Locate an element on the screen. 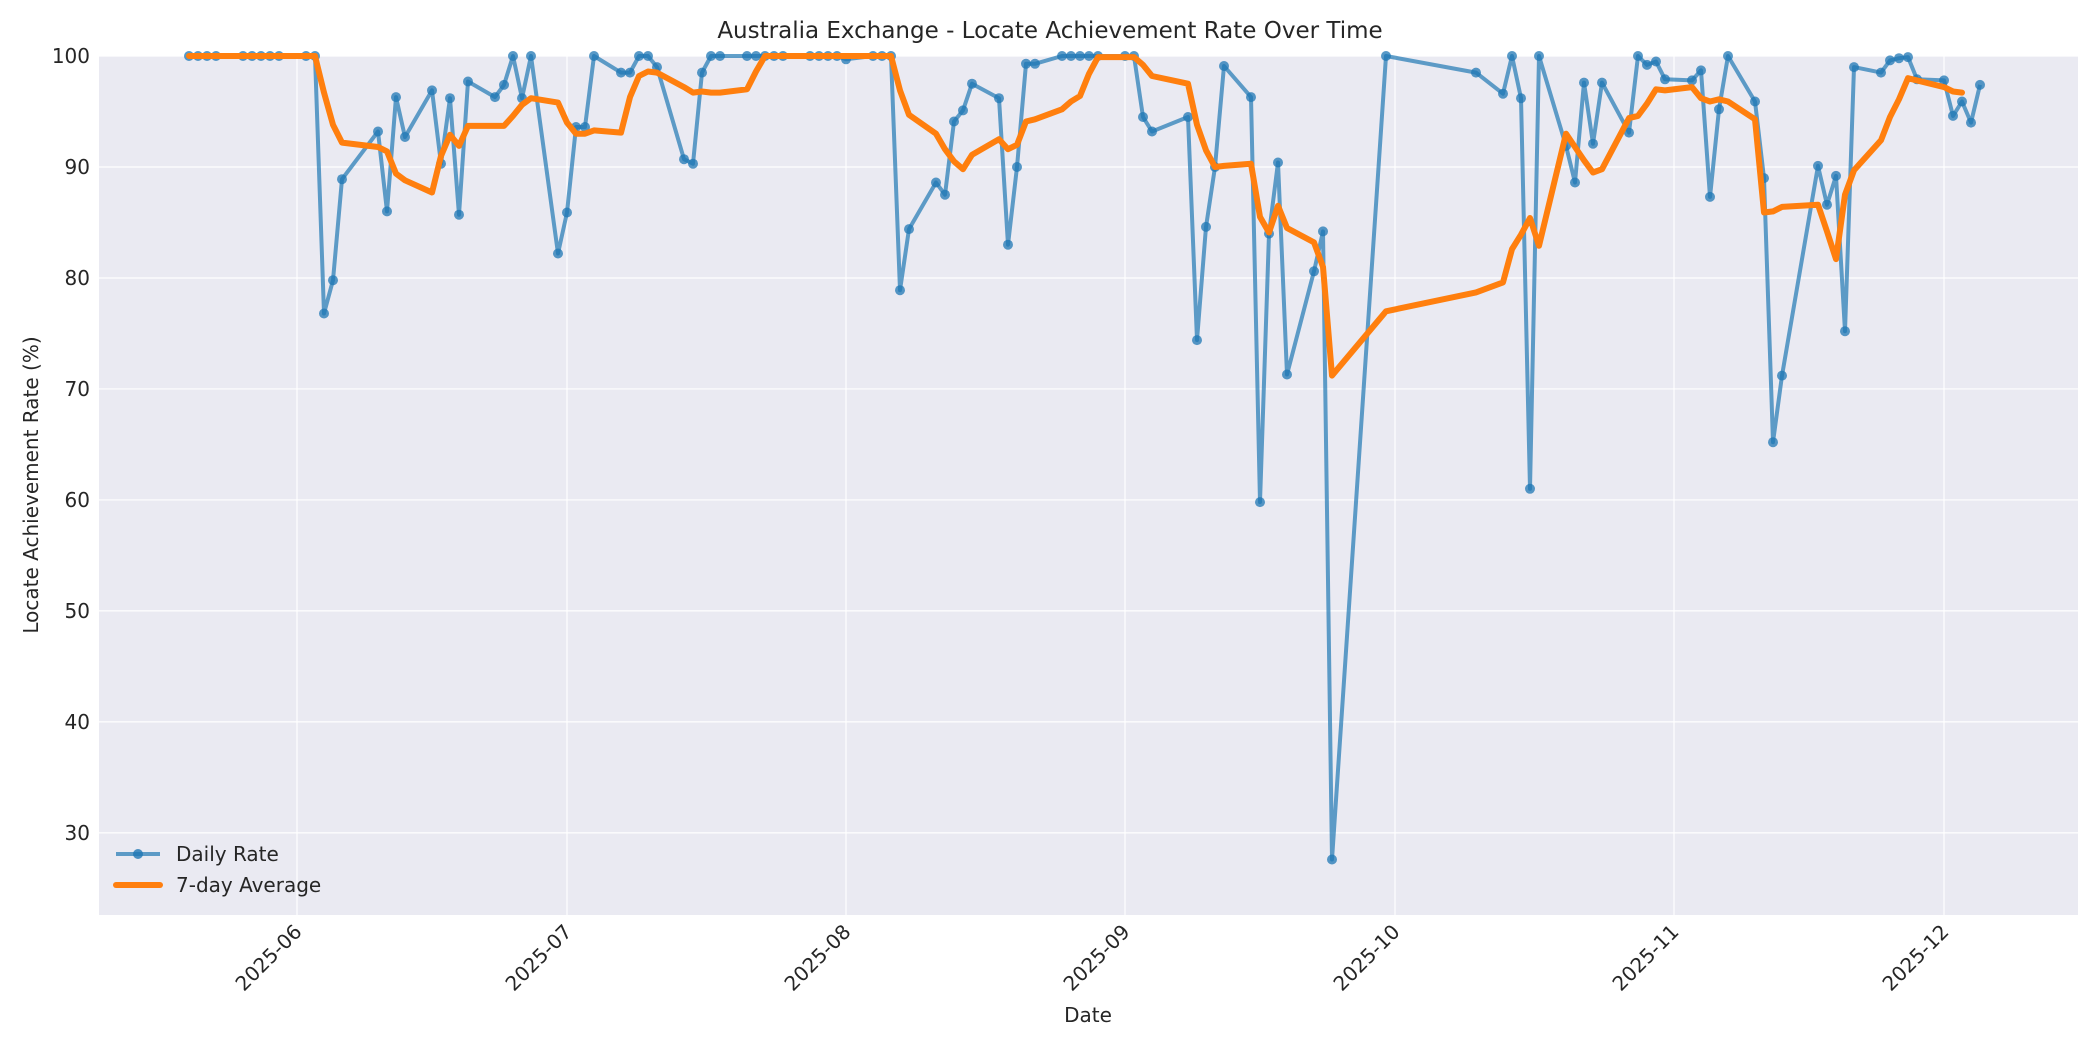  x-tick-label: 2025-09 is located at coordinates (1096, 958).